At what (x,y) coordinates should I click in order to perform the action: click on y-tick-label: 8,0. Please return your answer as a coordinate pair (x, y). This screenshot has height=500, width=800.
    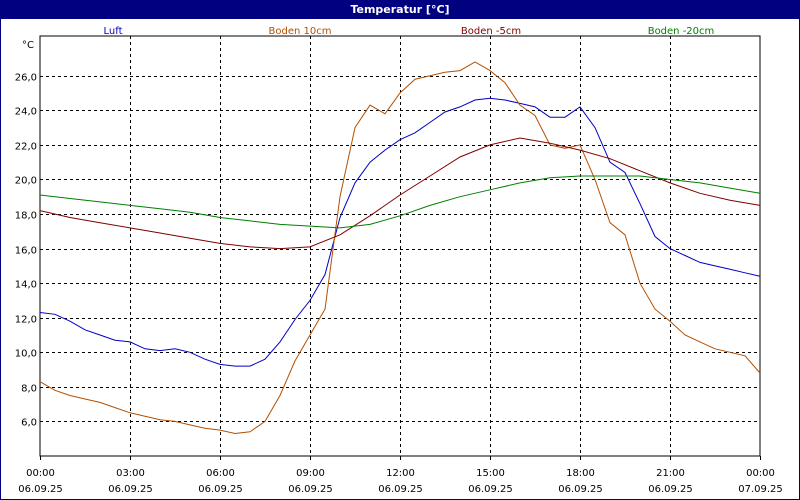
    Looking at the image, I should click on (29, 389).